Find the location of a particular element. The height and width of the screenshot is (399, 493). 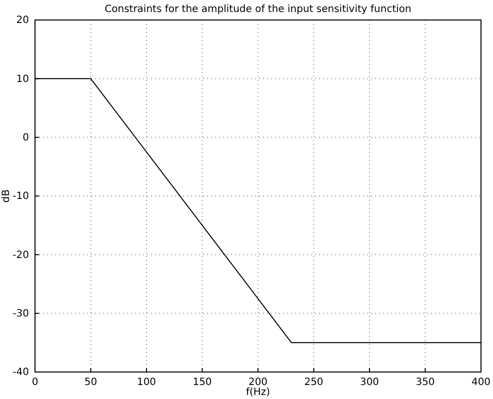

x-tick-label: 150 is located at coordinates (202, 382).